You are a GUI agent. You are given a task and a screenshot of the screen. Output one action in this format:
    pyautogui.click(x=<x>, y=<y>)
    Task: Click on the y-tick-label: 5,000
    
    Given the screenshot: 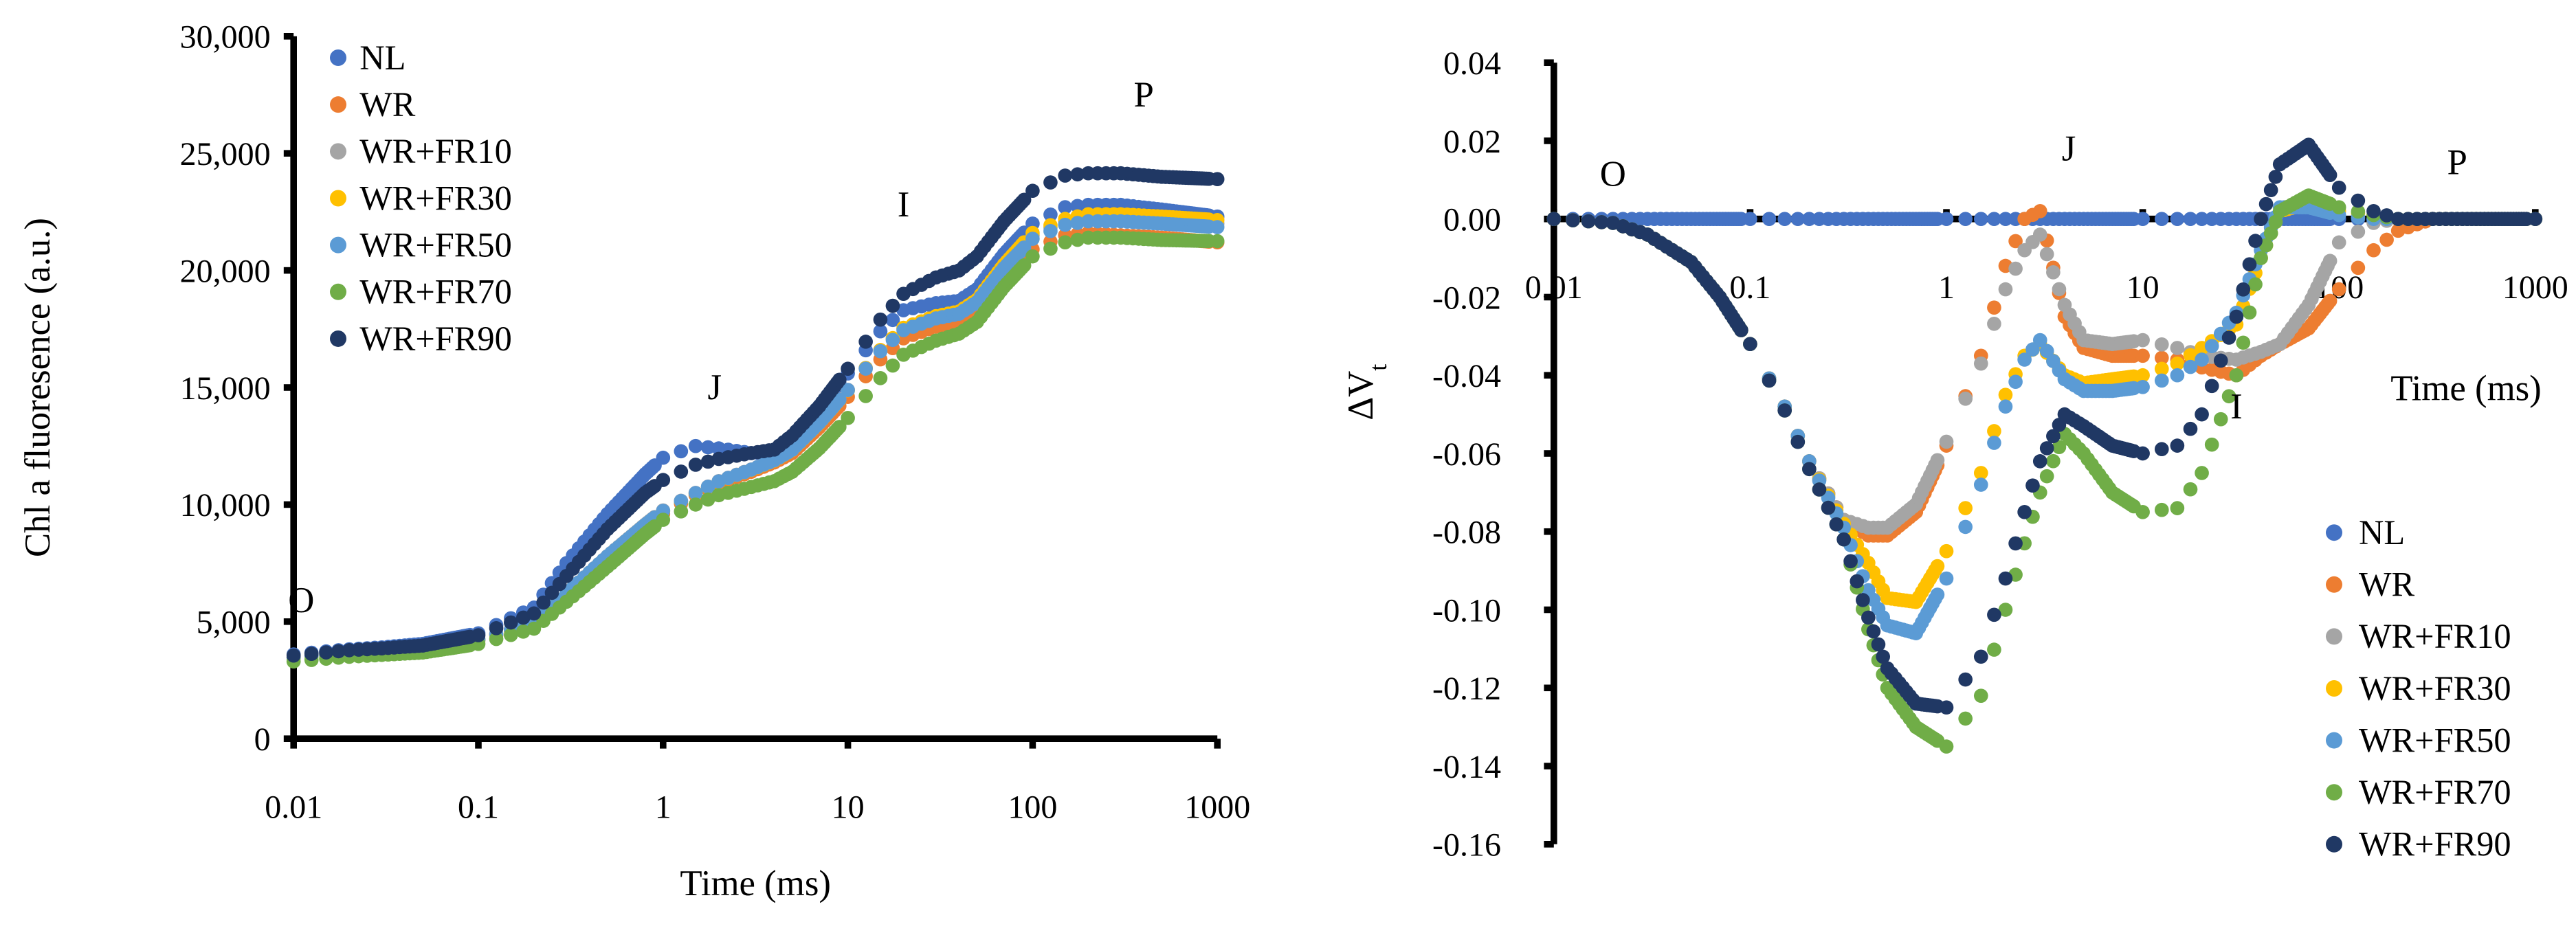 What is the action you would take?
    pyautogui.click(x=234, y=623)
    